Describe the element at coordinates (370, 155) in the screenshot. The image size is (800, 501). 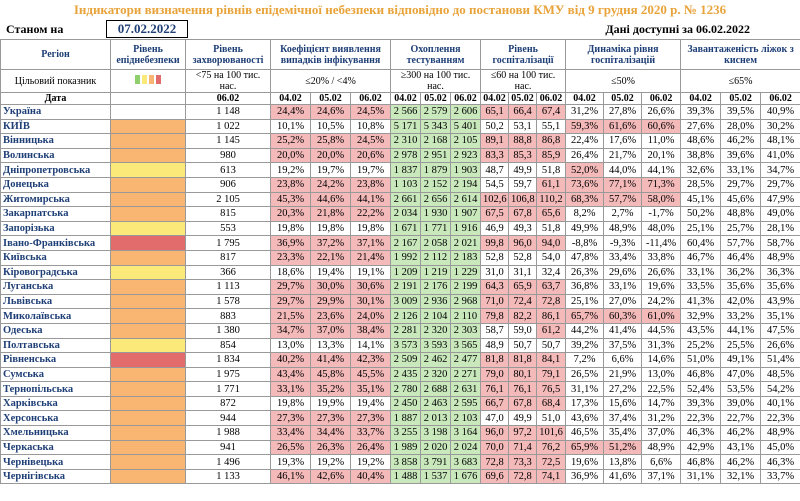
I see `positivity-value: 20,6%` at that location.